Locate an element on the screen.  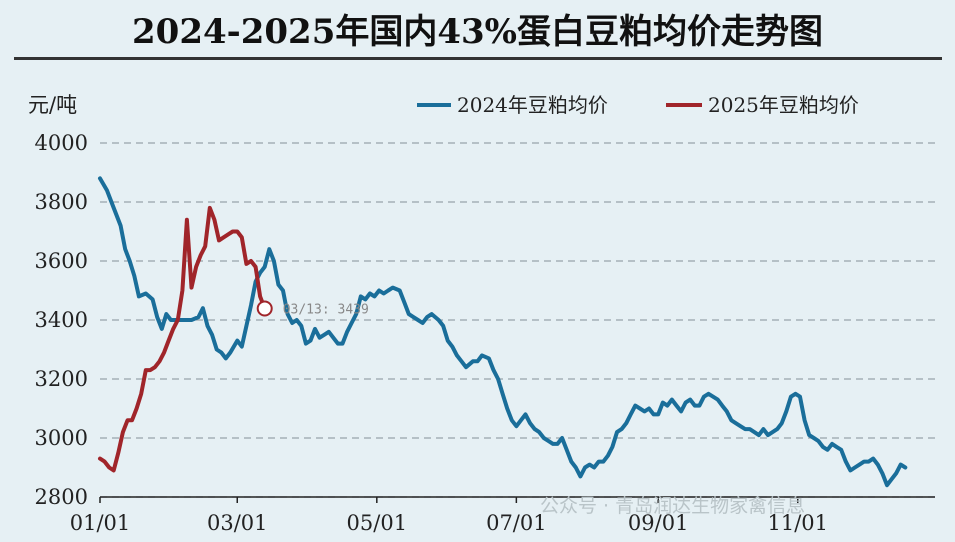
y-tick-label: 3200 is located at coordinates (61, 379).